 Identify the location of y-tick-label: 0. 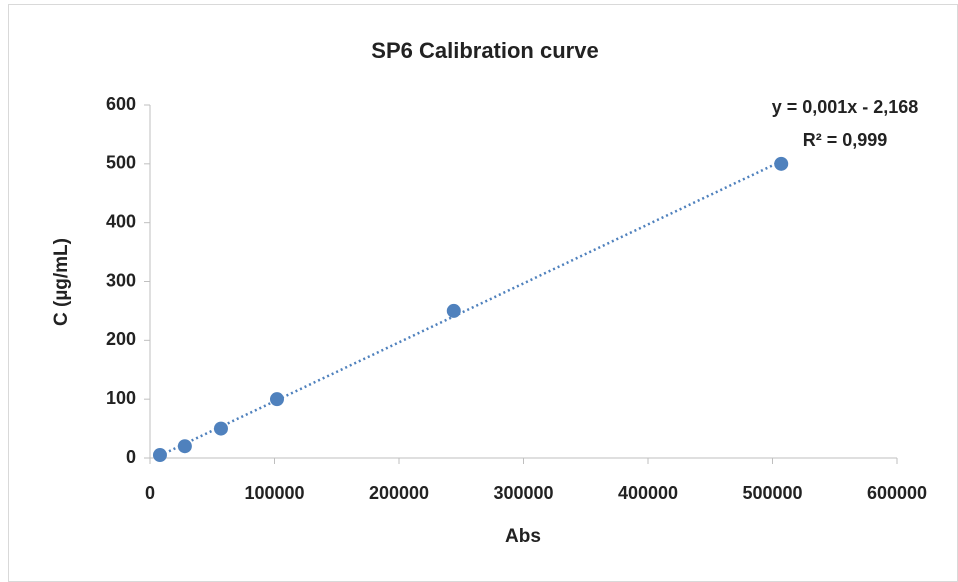
(131, 457).